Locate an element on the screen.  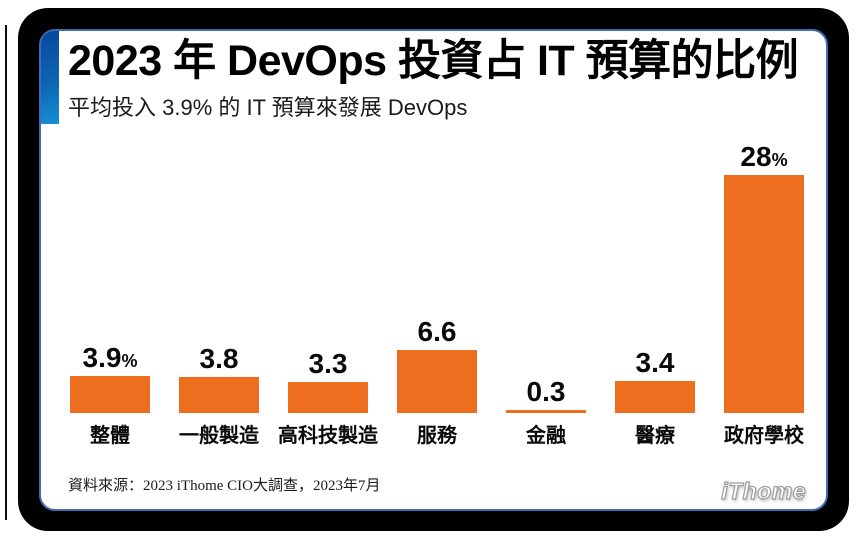
category-label: 服務 is located at coordinates (437, 436).